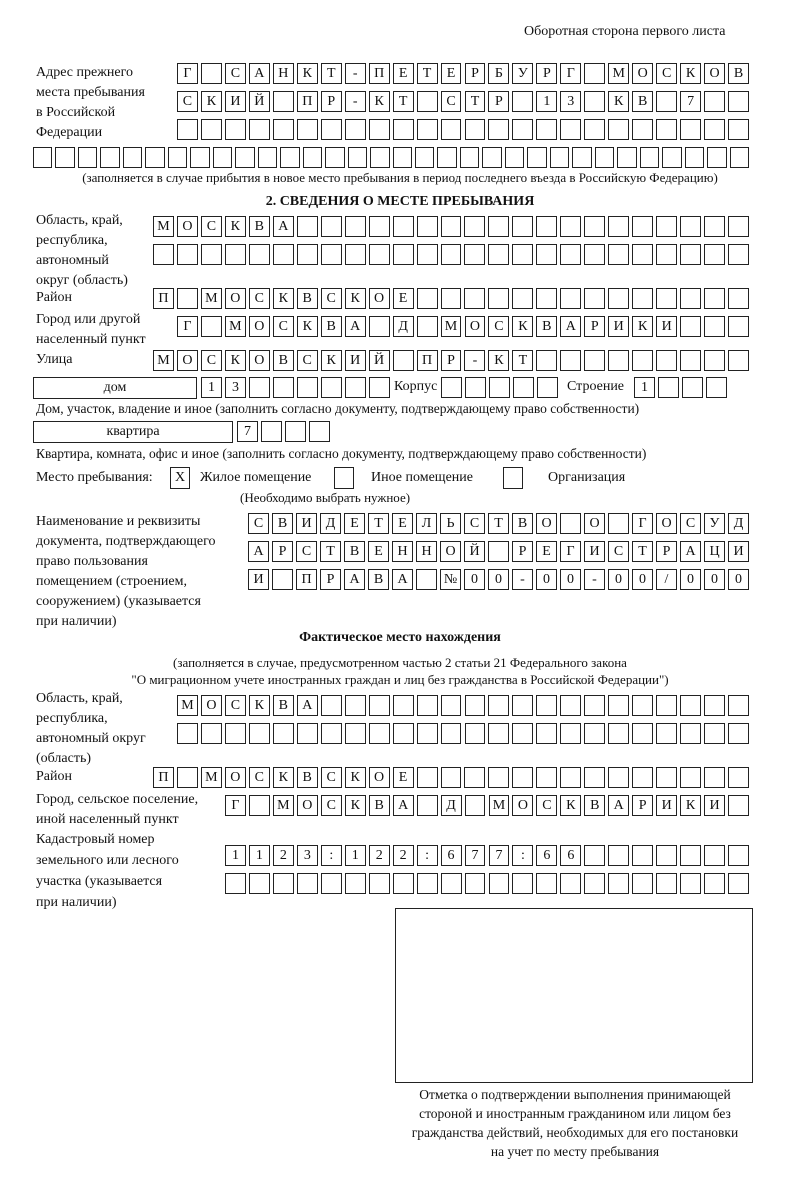 The height and width of the screenshot is (1180, 800). Describe the element at coordinates (547, 855) in the screenshot. I see `char-cell: 6` at that location.